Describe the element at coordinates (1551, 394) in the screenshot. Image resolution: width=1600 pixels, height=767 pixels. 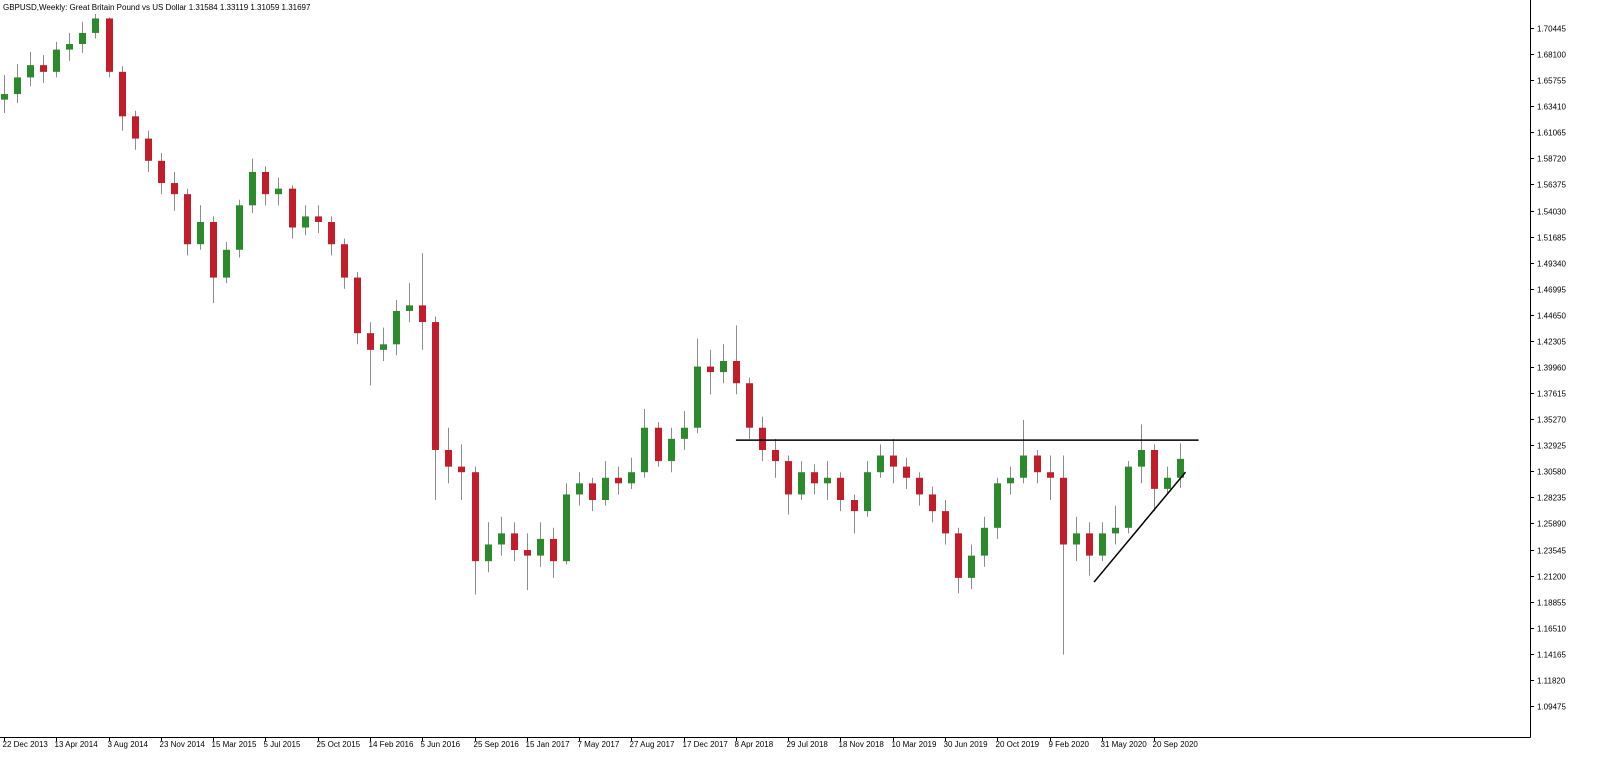
I see `y-tick-label: 1.37615` at that location.